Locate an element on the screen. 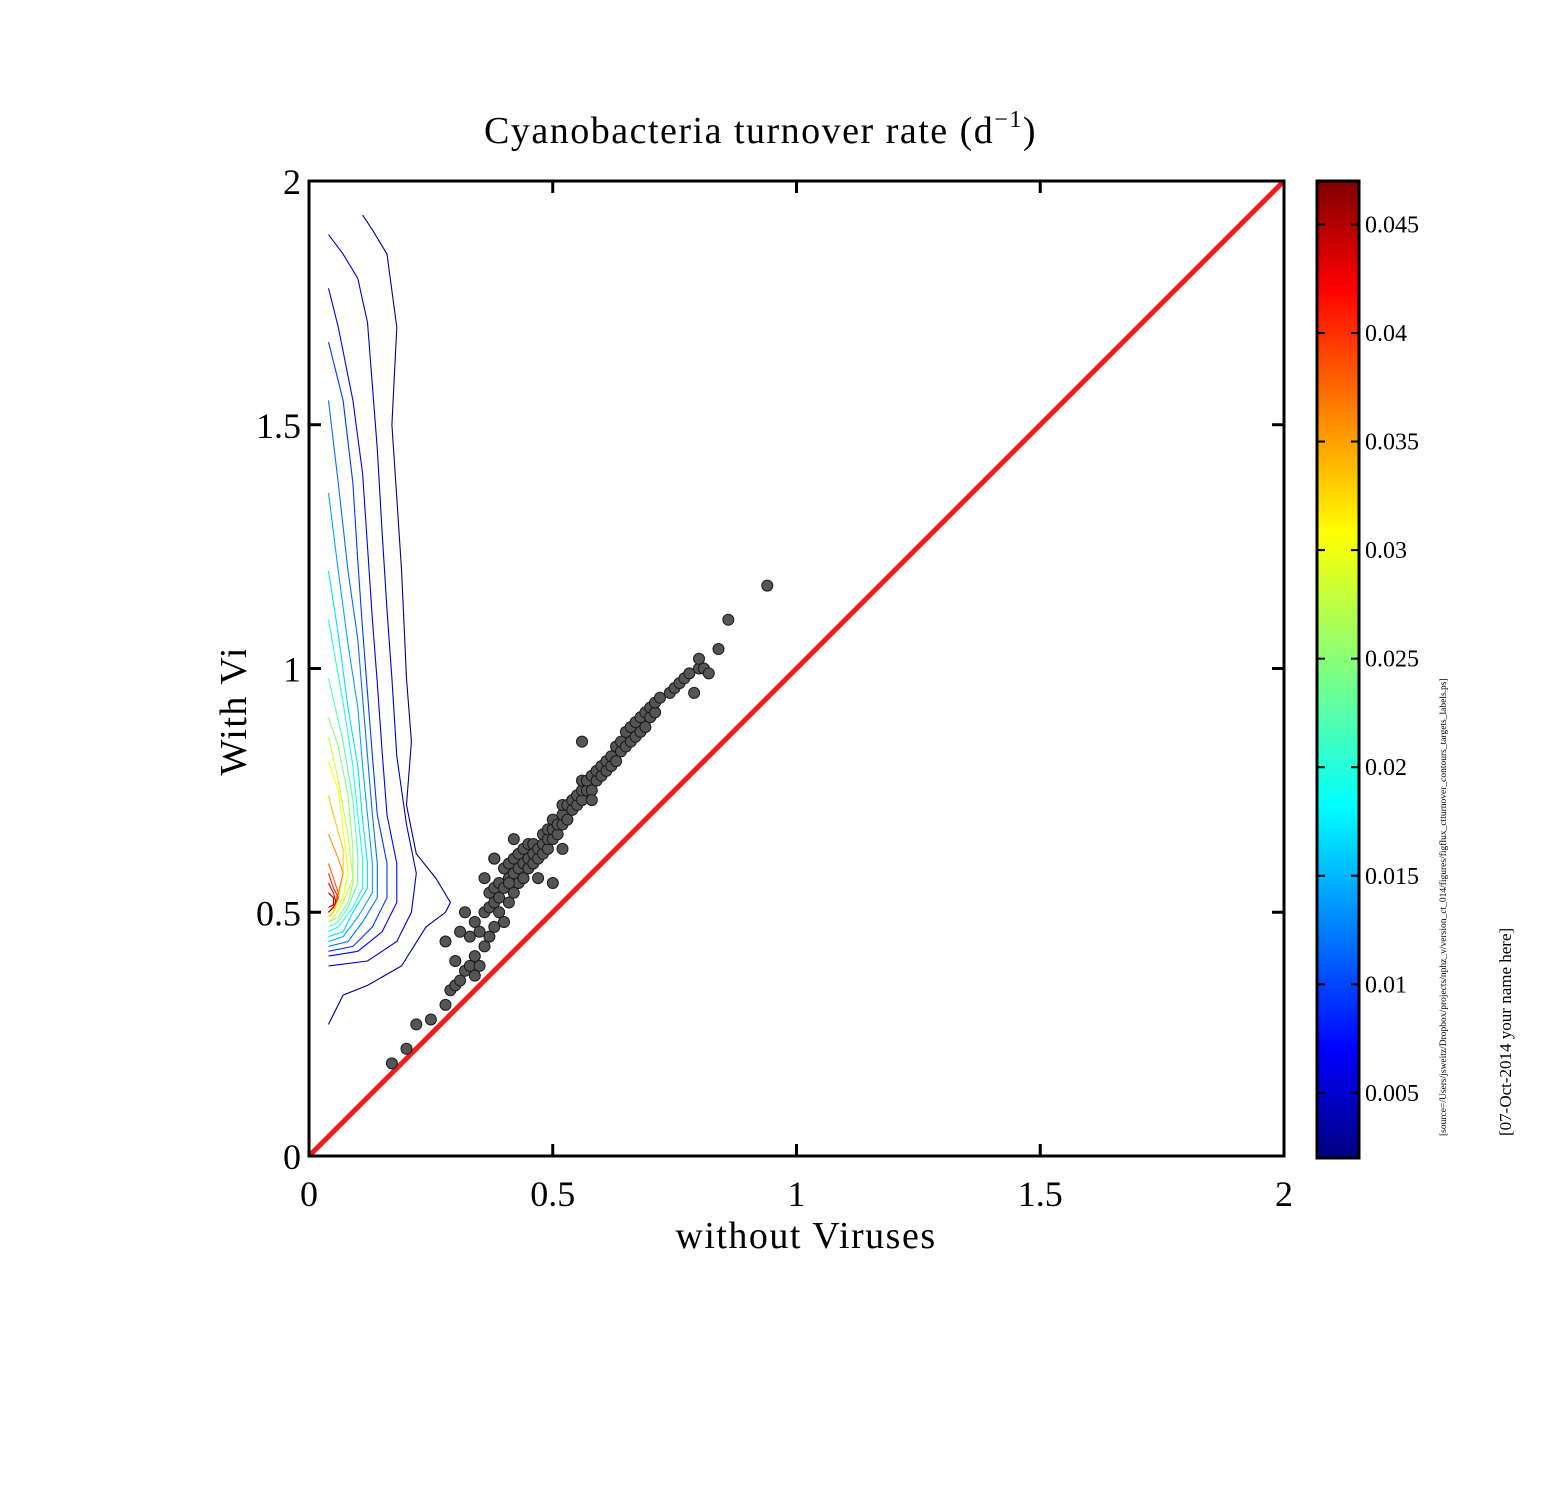  colorbar-tick-label: 0.025 is located at coordinates (1392, 660).